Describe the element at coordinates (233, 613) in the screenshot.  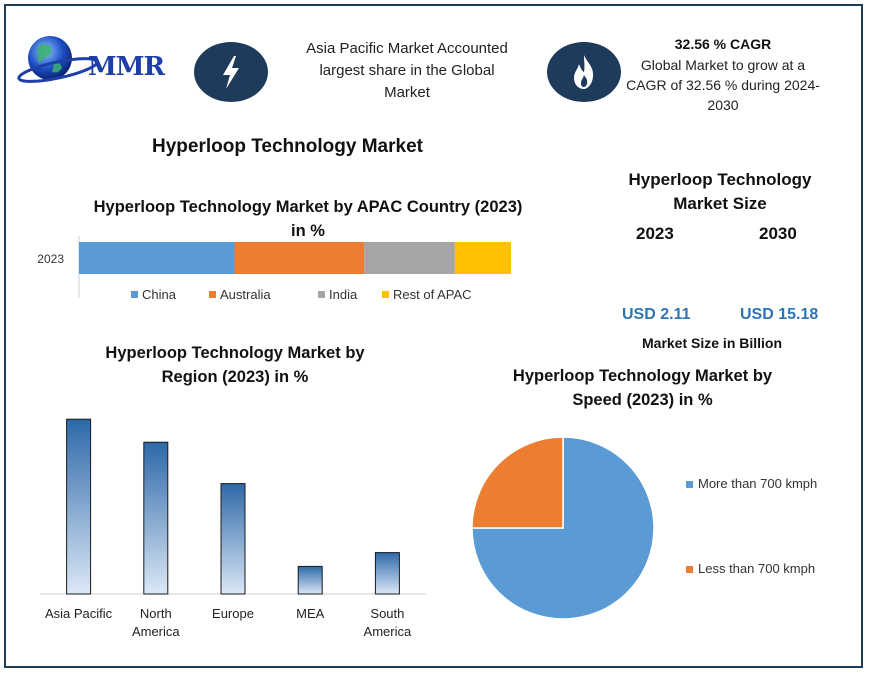
I see `category-label: Europe` at that location.